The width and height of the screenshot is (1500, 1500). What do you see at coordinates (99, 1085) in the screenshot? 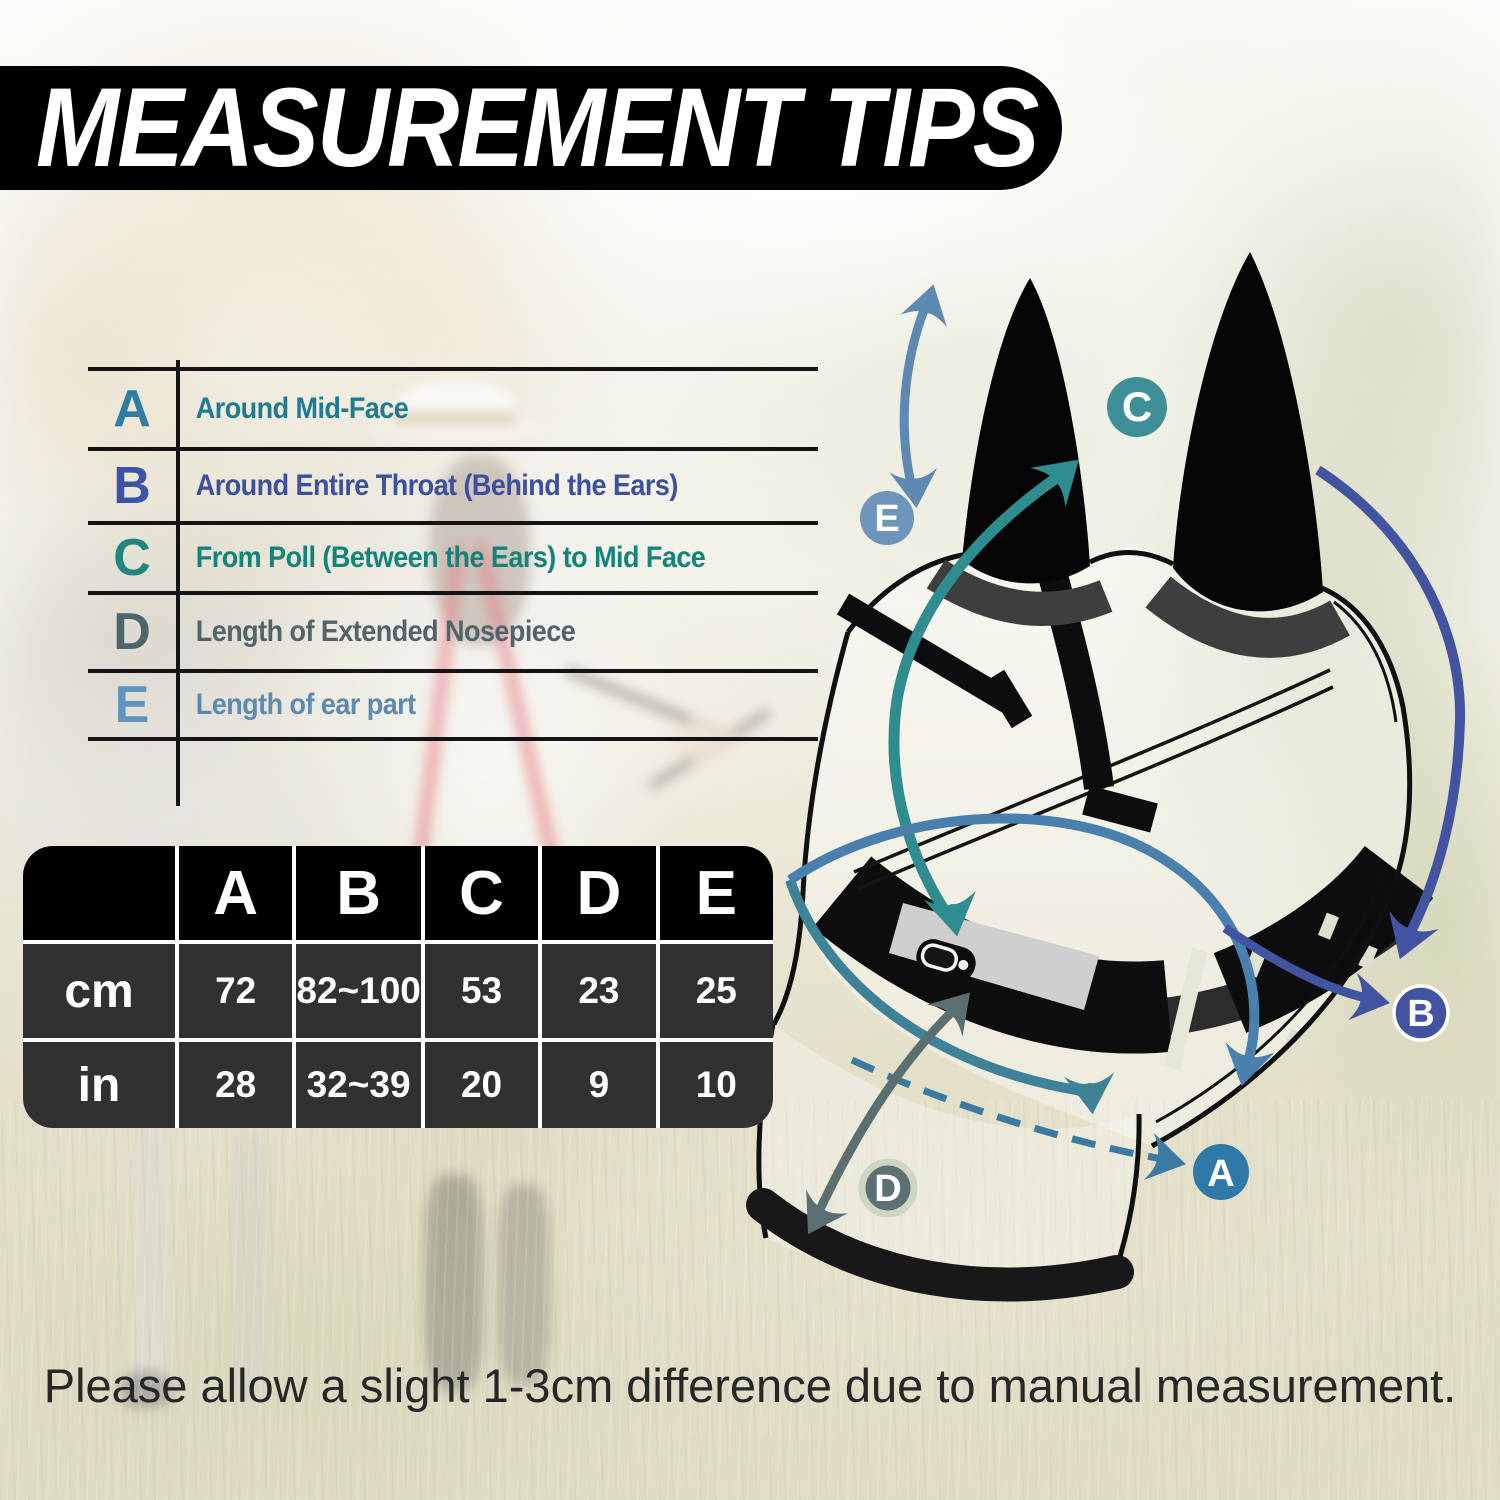
I see `size-row-unit-in: in` at bounding box center [99, 1085].